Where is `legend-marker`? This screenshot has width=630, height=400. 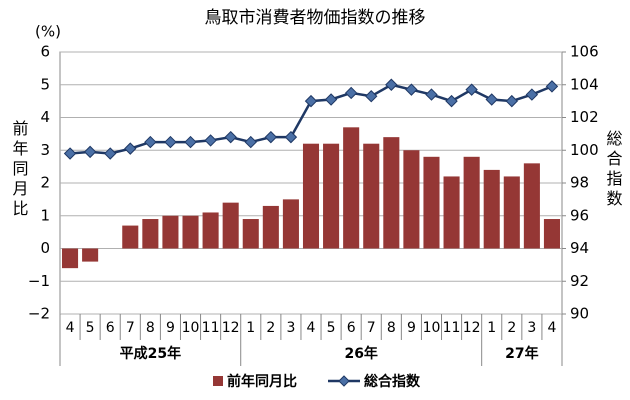
legend-marker is located at coordinates (344, 381).